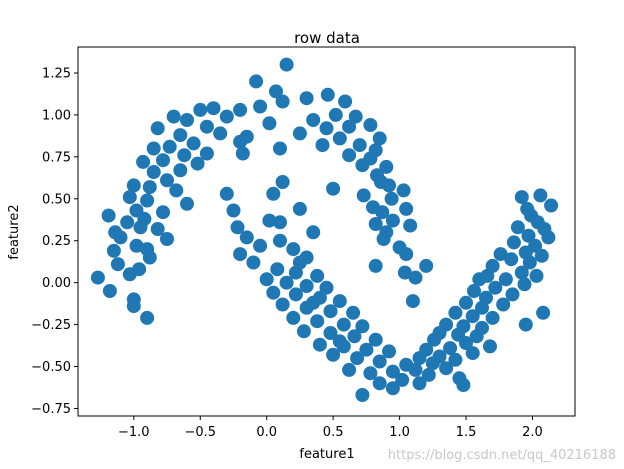 Image resolution: width=624 pixels, height=469 pixels. I want to click on y-tick-label: 1.00, so click(56, 115).